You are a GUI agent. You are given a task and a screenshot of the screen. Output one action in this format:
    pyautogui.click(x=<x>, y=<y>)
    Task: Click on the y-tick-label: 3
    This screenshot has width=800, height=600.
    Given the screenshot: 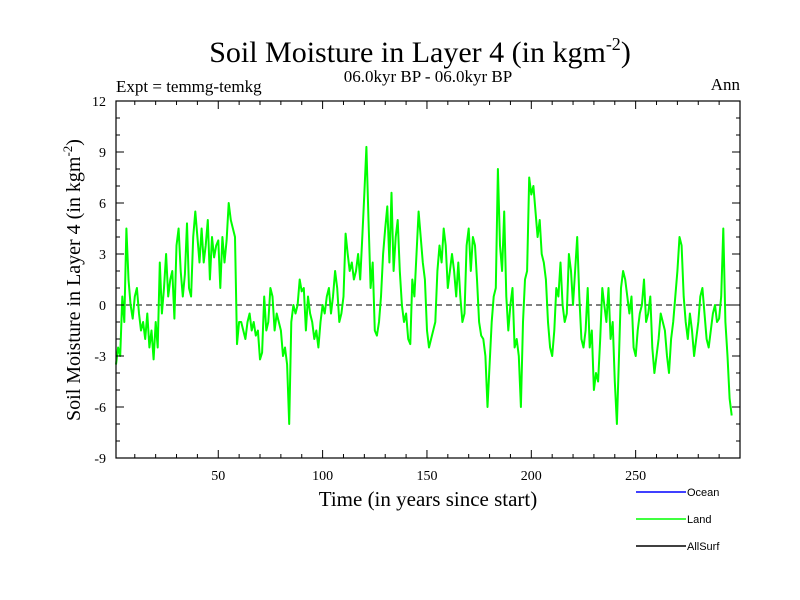 What is the action you would take?
    pyautogui.click(x=102, y=255)
    